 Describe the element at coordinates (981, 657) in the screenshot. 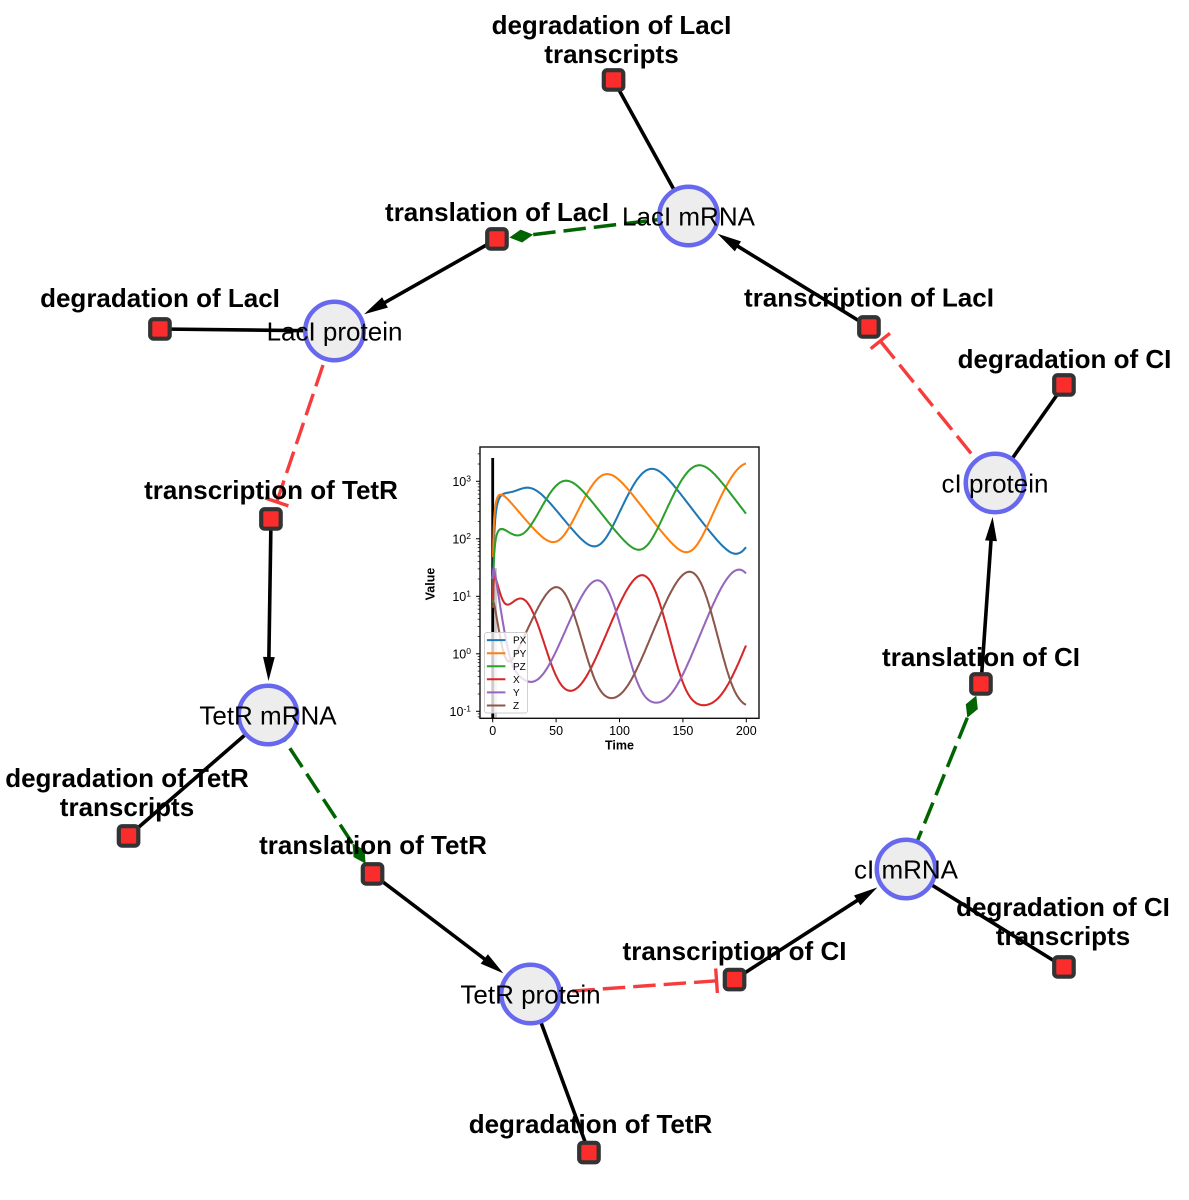

I see `svg-text: translation of CI` at that location.